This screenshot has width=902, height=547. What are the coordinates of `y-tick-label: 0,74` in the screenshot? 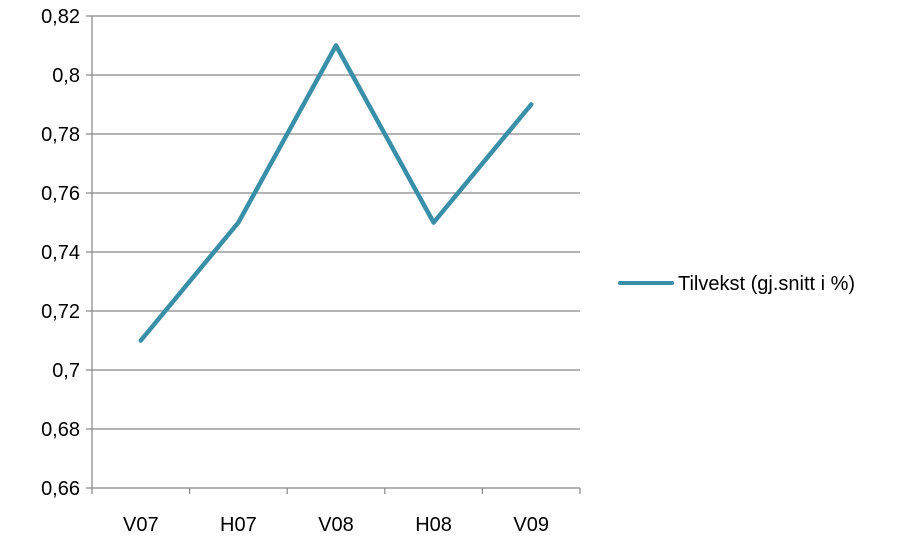 It's located at (60, 253).